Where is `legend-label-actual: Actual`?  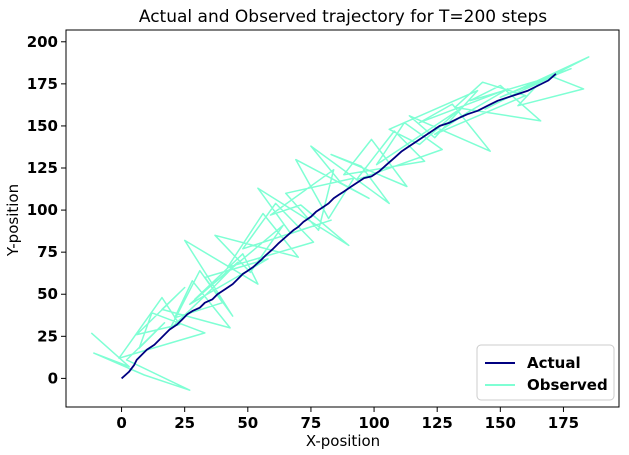
legend-label-actual: Actual is located at coordinates (554, 363).